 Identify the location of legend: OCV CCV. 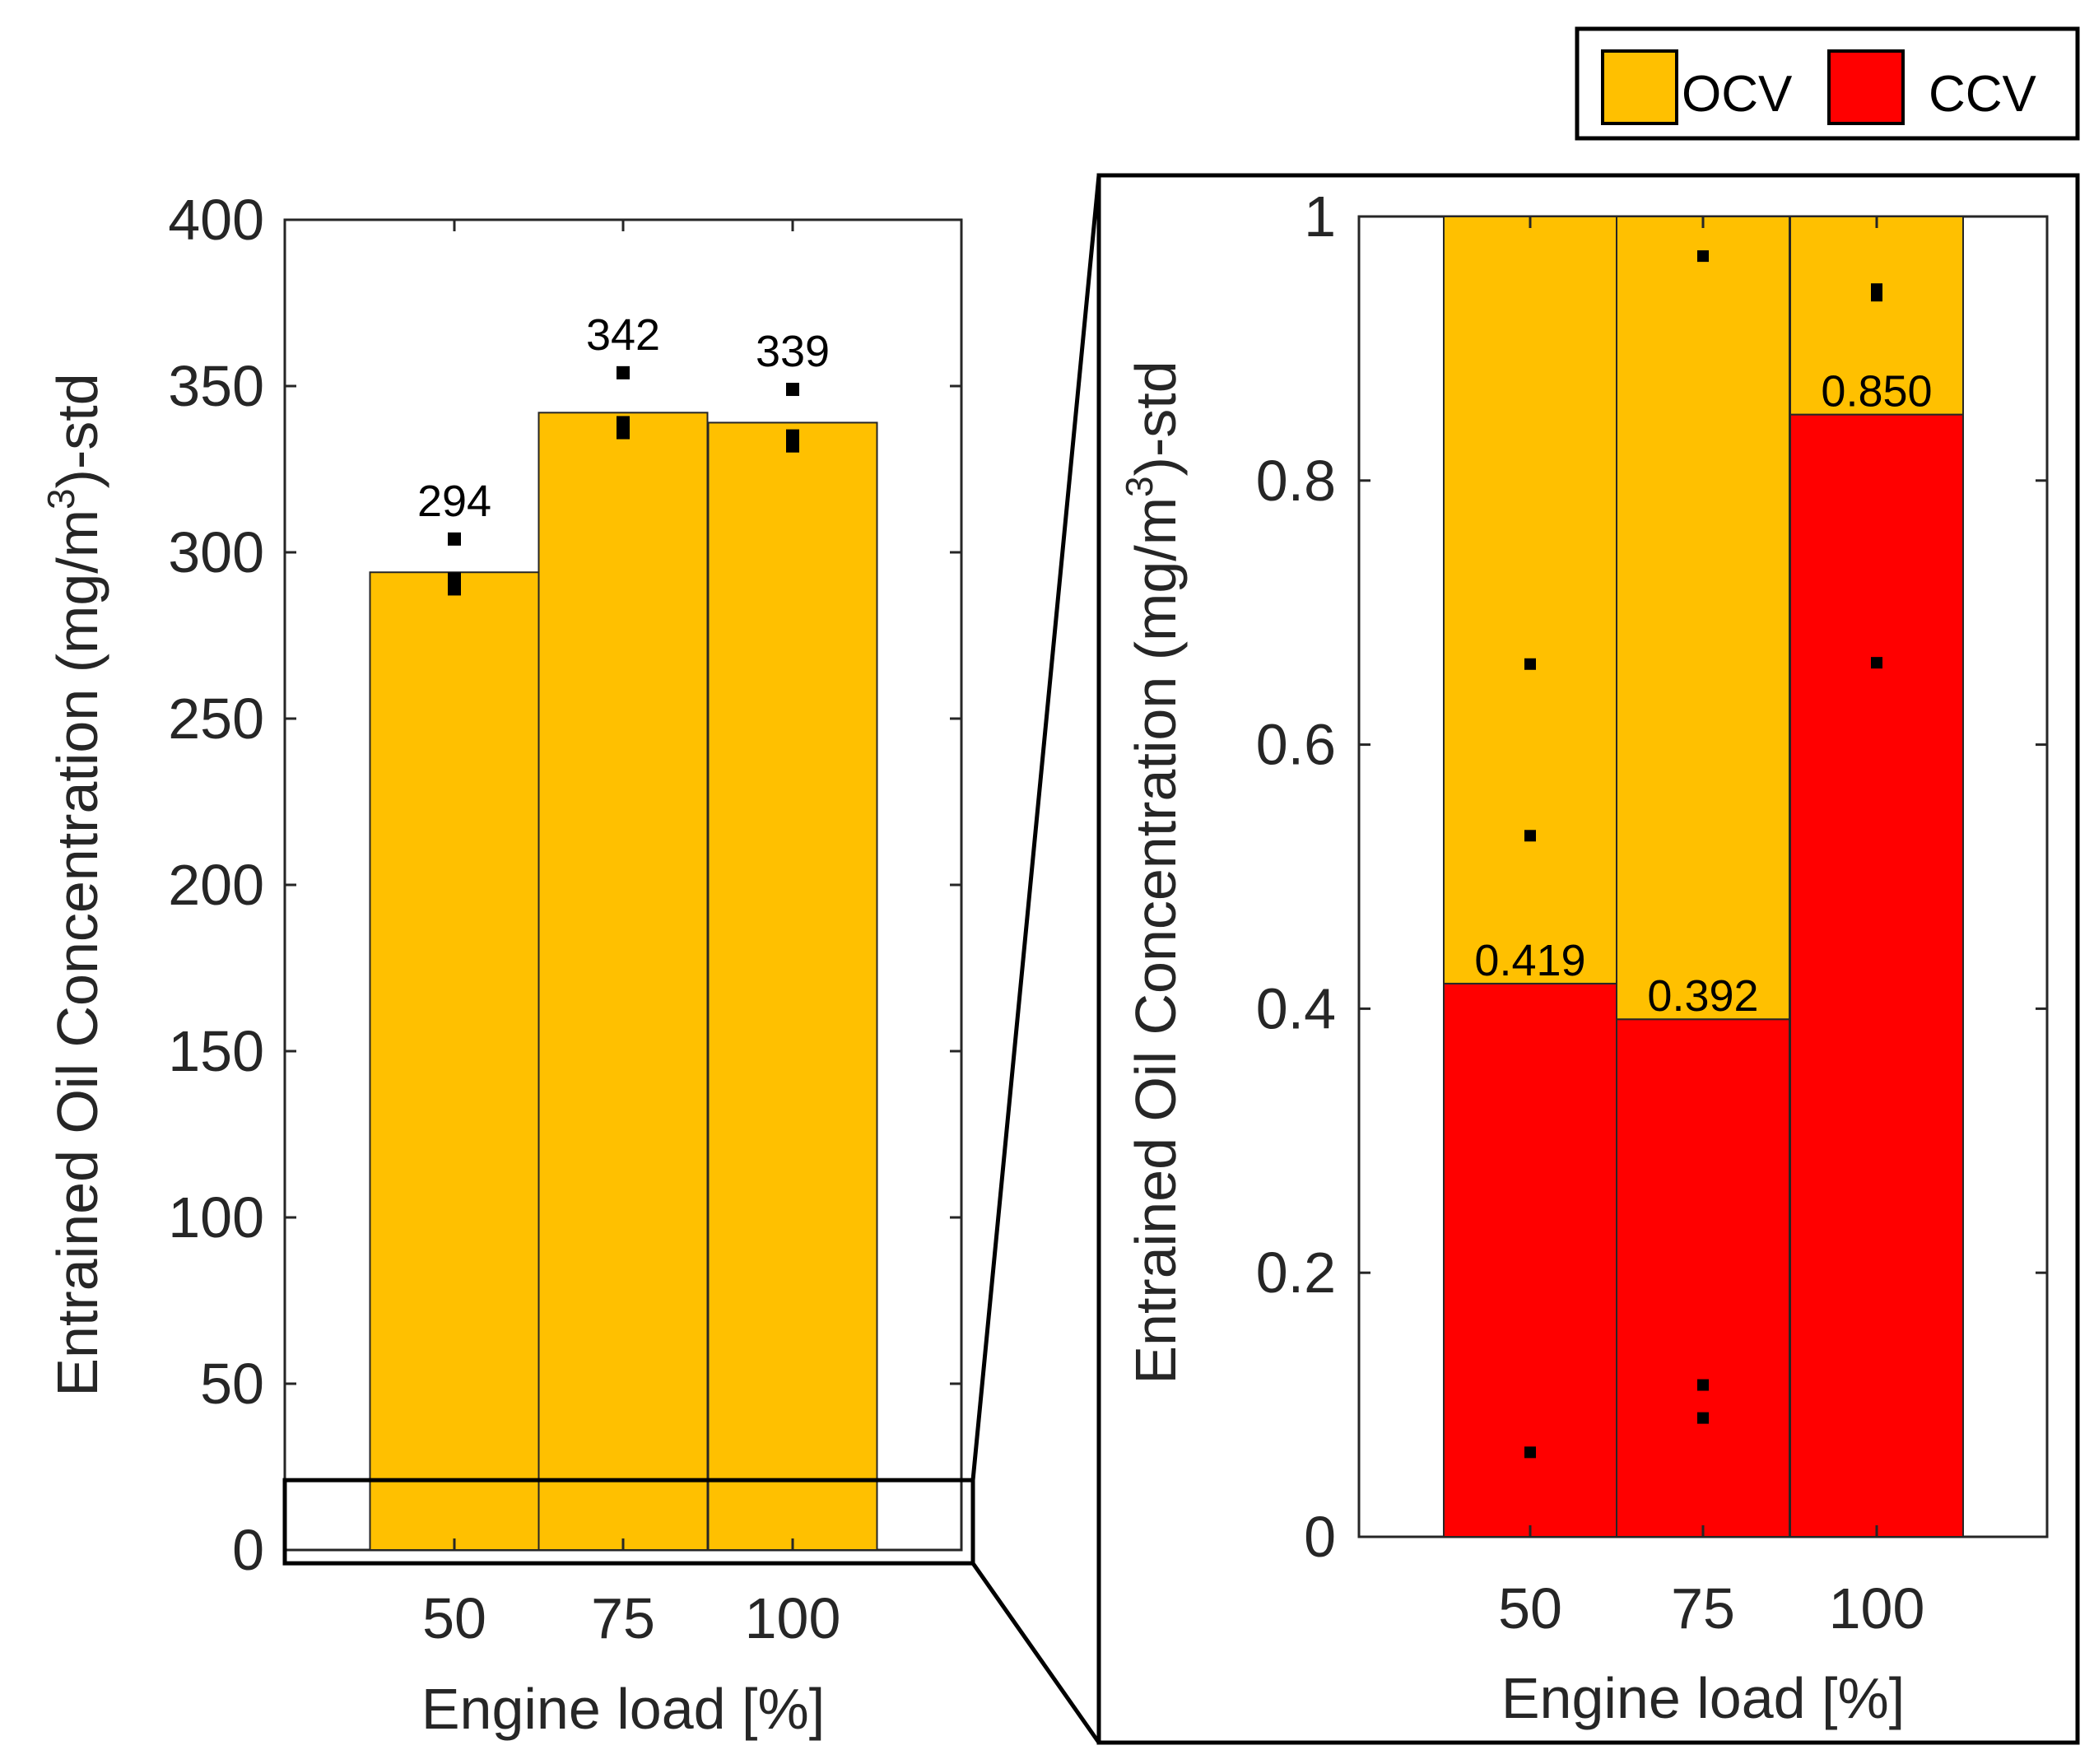
(1827, 83).